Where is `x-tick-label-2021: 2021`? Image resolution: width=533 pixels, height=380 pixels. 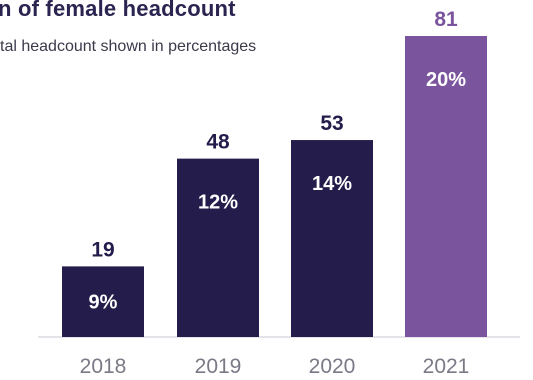
x-tick-label-2021: 2021 is located at coordinates (446, 366).